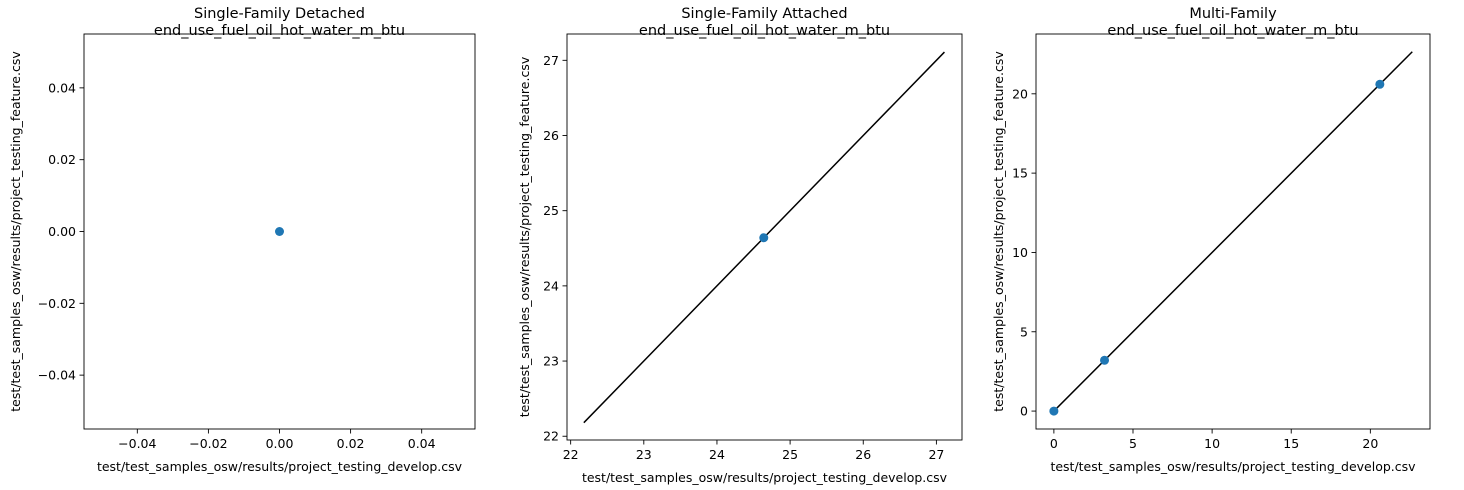 The width and height of the screenshot is (1464, 490). I want to click on x-tick-label: 15, so click(1291, 443).